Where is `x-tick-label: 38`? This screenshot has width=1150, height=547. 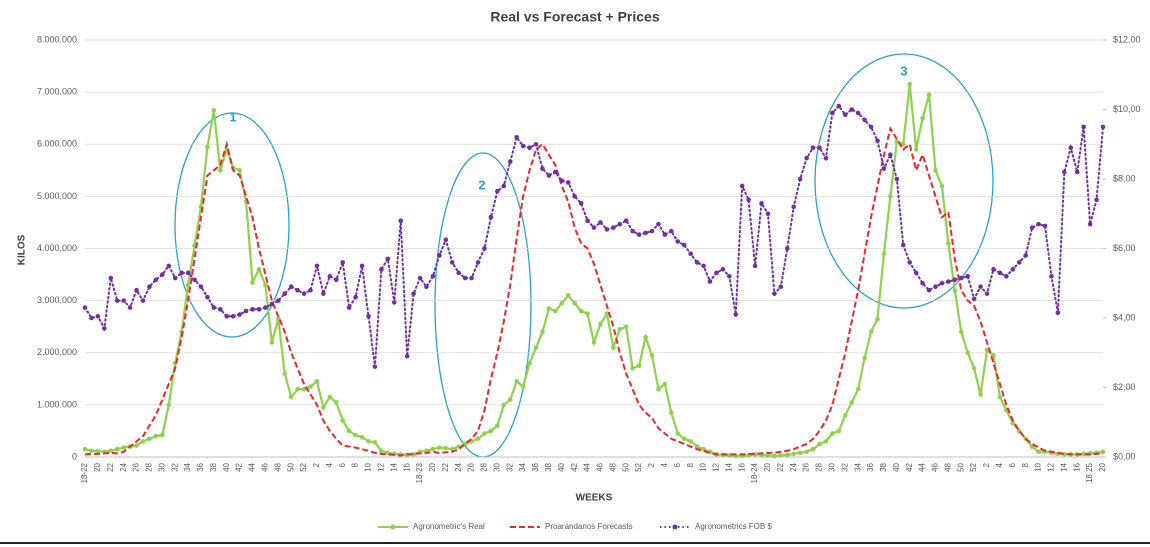
x-tick-label: 38 is located at coordinates (213, 466).